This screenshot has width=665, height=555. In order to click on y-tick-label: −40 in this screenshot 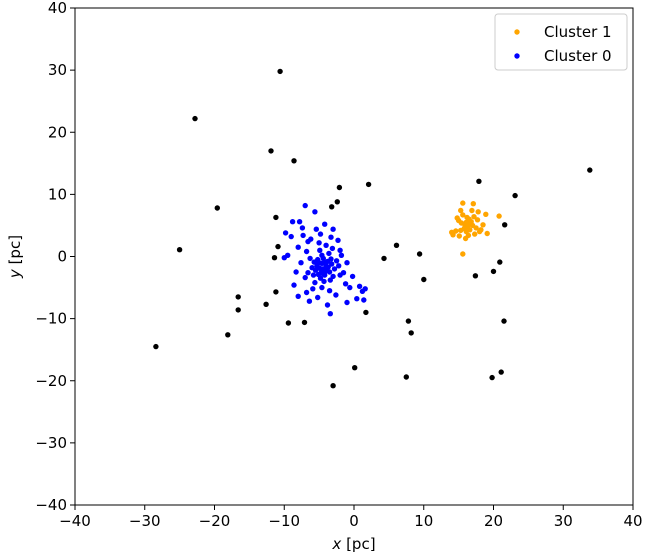, I will do `click(51, 505)`.